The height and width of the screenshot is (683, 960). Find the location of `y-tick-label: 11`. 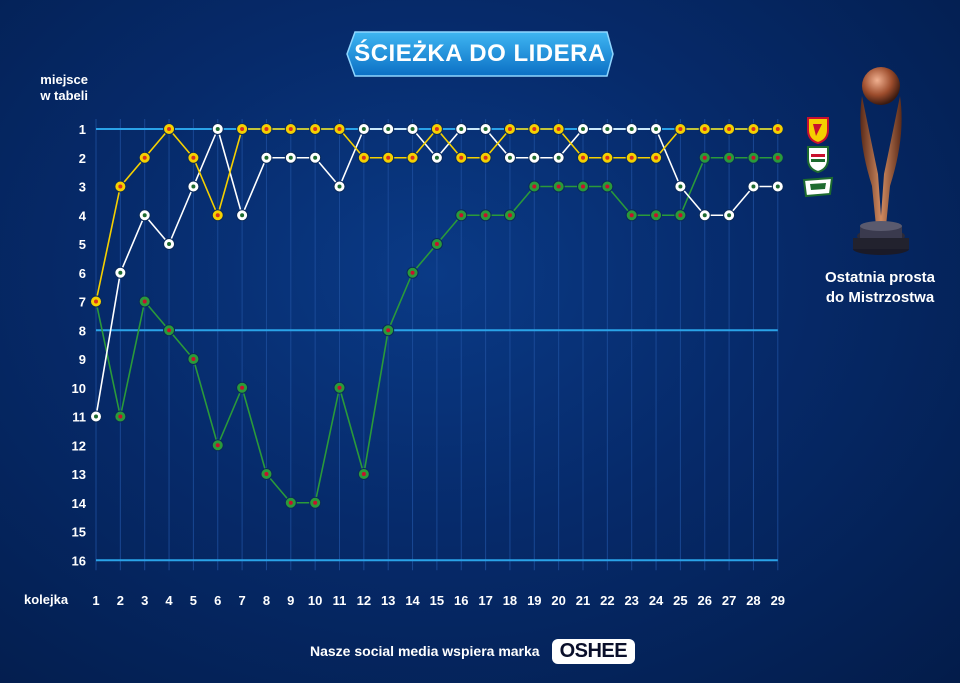

y-tick-label: 11 is located at coordinates (79, 417).